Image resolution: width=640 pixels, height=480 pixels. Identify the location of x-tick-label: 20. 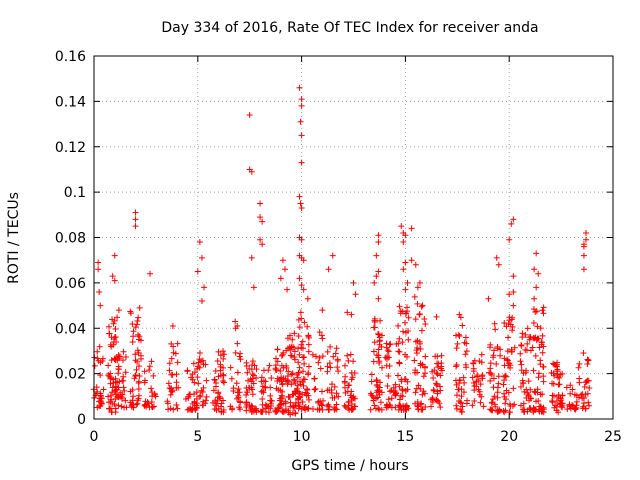
(509, 437).